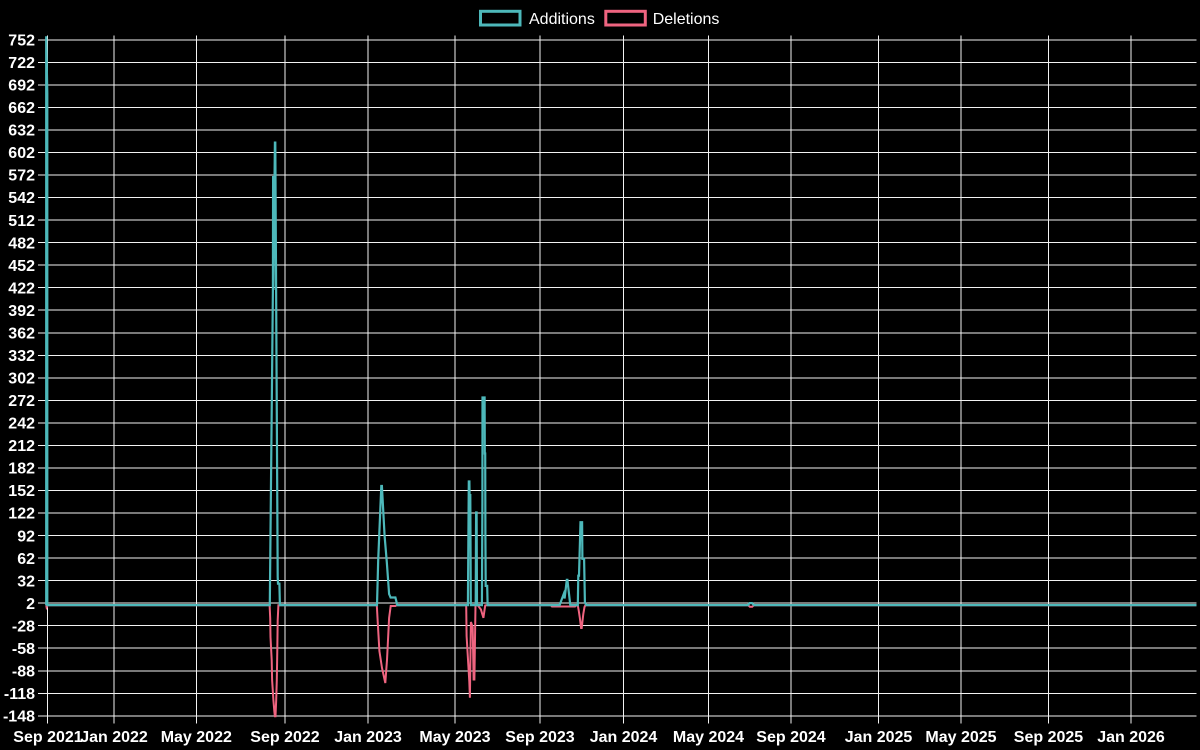  I want to click on svg-text: 512, so click(21, 221).